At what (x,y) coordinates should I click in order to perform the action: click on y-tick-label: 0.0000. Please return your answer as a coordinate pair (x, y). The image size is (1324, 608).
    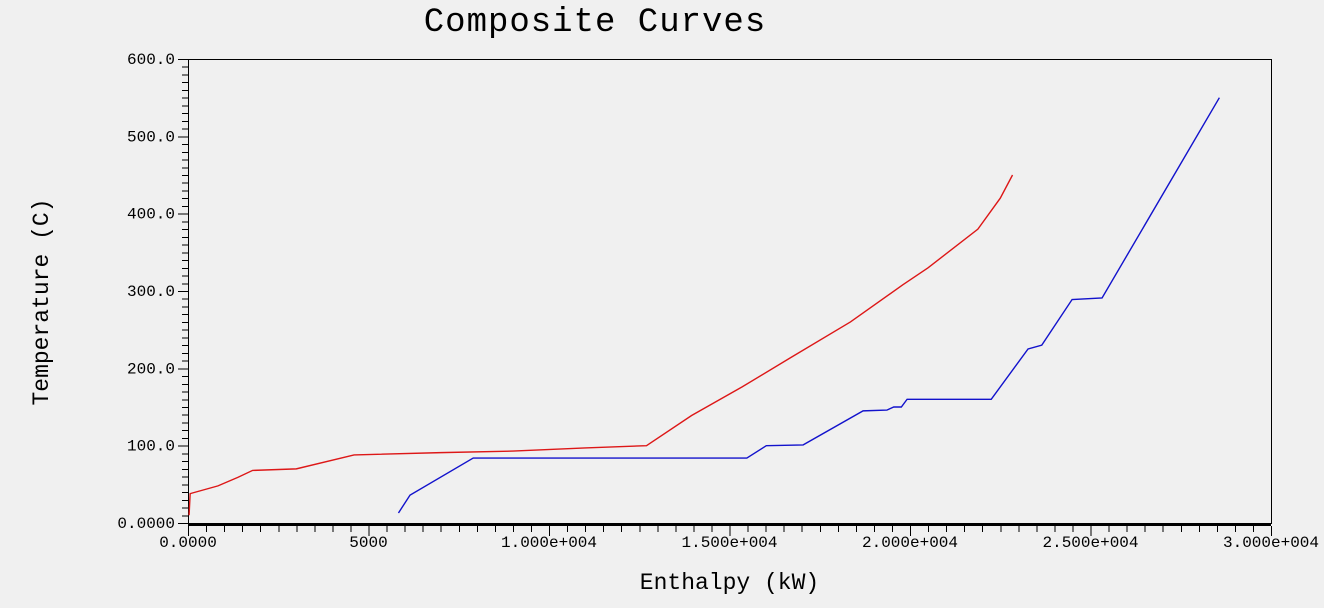
    Looking at the image, I should click on (146, 524).